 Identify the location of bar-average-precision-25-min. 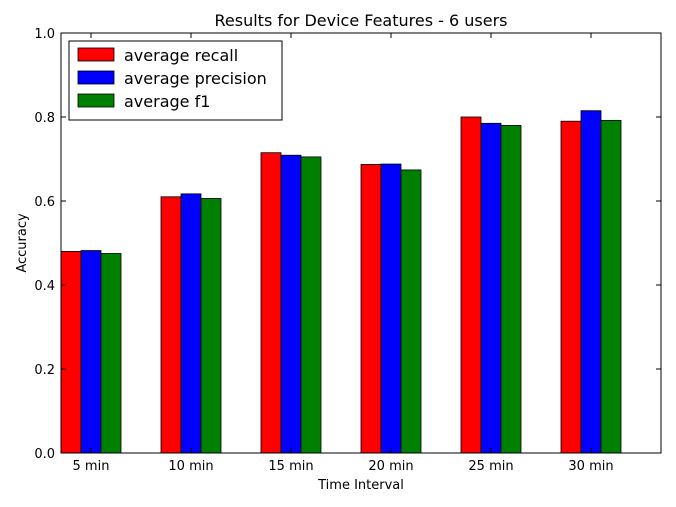
(491, 288).